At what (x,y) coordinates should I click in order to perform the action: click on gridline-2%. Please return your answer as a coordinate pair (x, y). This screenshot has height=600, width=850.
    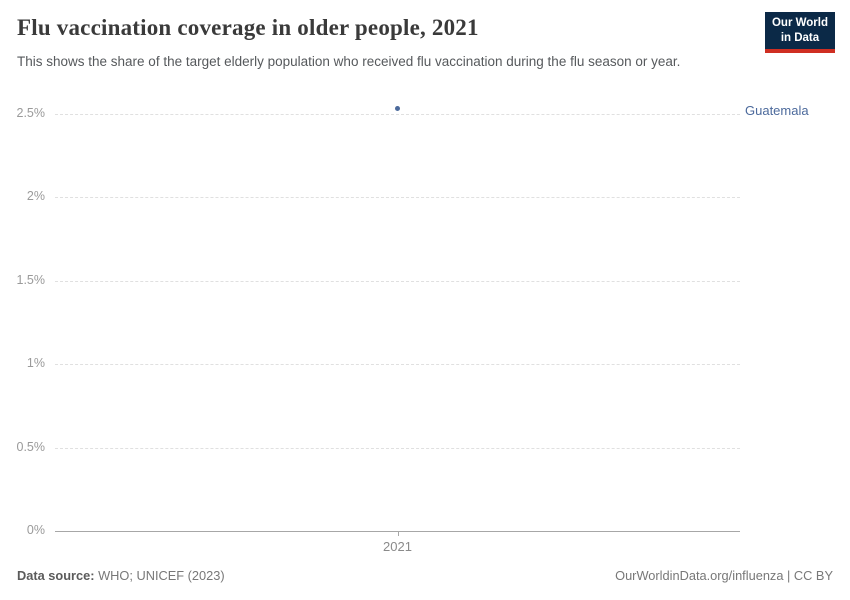
    Looking at the image, I should click on (397, 198).